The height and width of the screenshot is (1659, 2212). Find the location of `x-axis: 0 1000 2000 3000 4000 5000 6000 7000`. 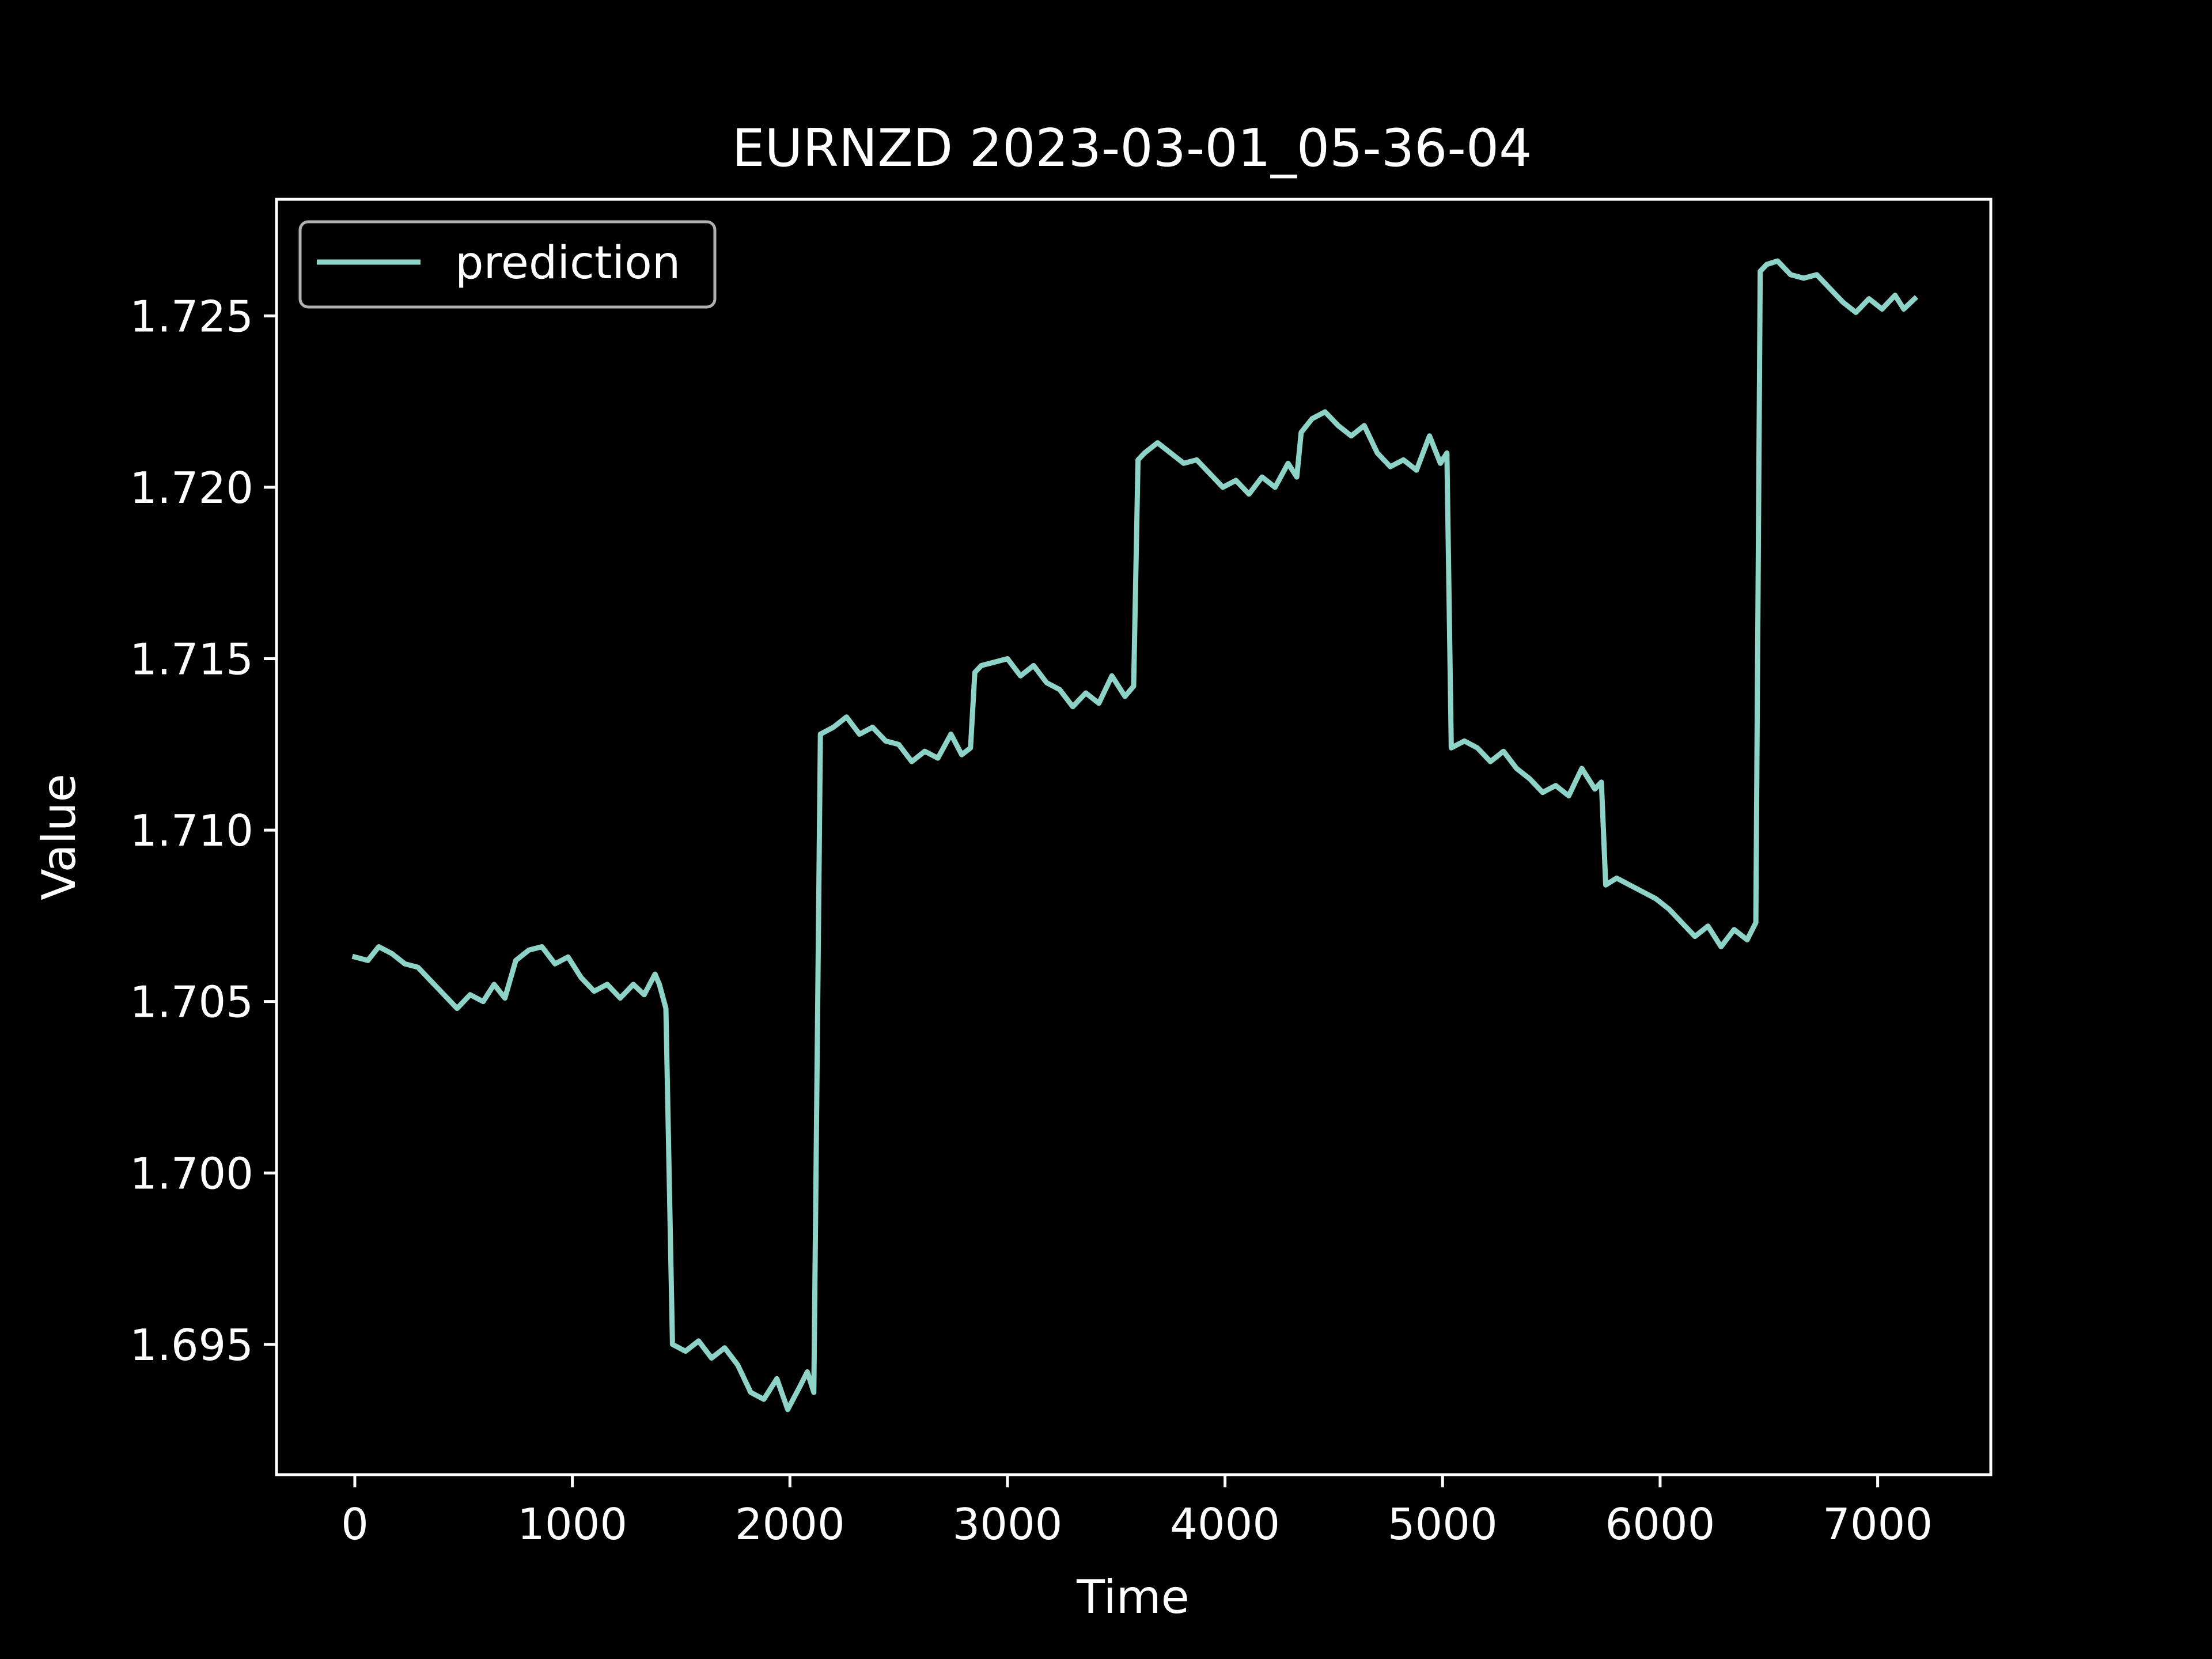

x-axis: 0 1000 2000 3000 4000 5000 6000 7000 is located at coordinates (1137, 1512).